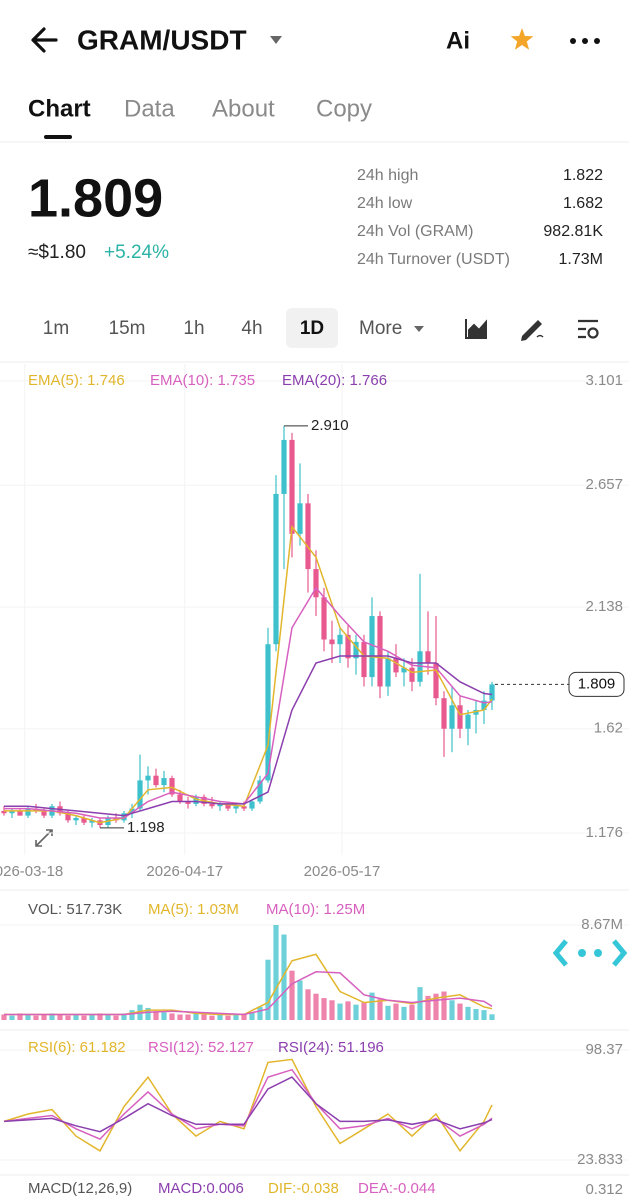 Image resolution: width=629 pixels, height=1199 pixels. What do you see at coordinates (58, 137) in the screenshot?
I see `tab-indicator` at bounding box center [58, 137].